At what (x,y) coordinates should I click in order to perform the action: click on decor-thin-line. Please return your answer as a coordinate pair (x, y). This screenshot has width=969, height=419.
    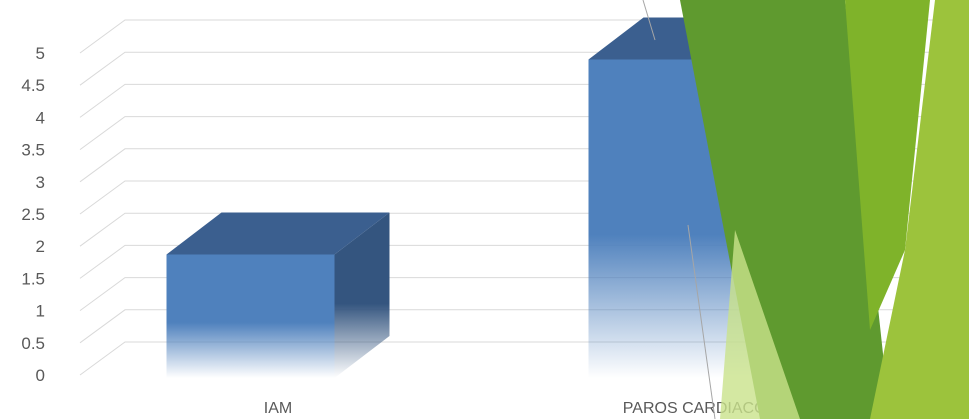
    Looking at the image, I should click on (649, 20).